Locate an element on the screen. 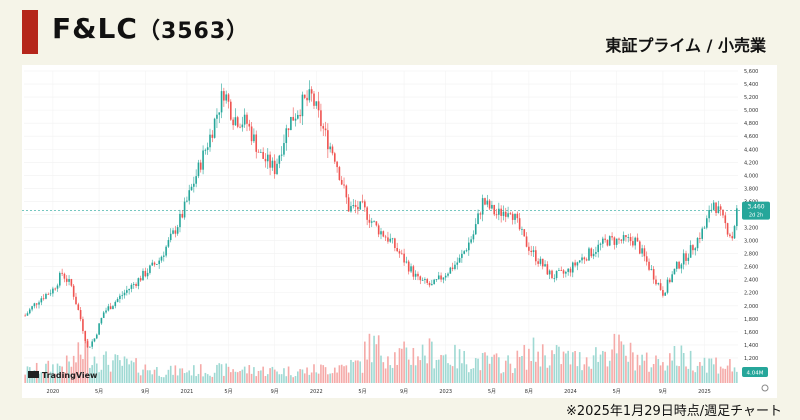 The image size is (800, 420). x-tick-label: 9月 is located at coordinates (275, 392).